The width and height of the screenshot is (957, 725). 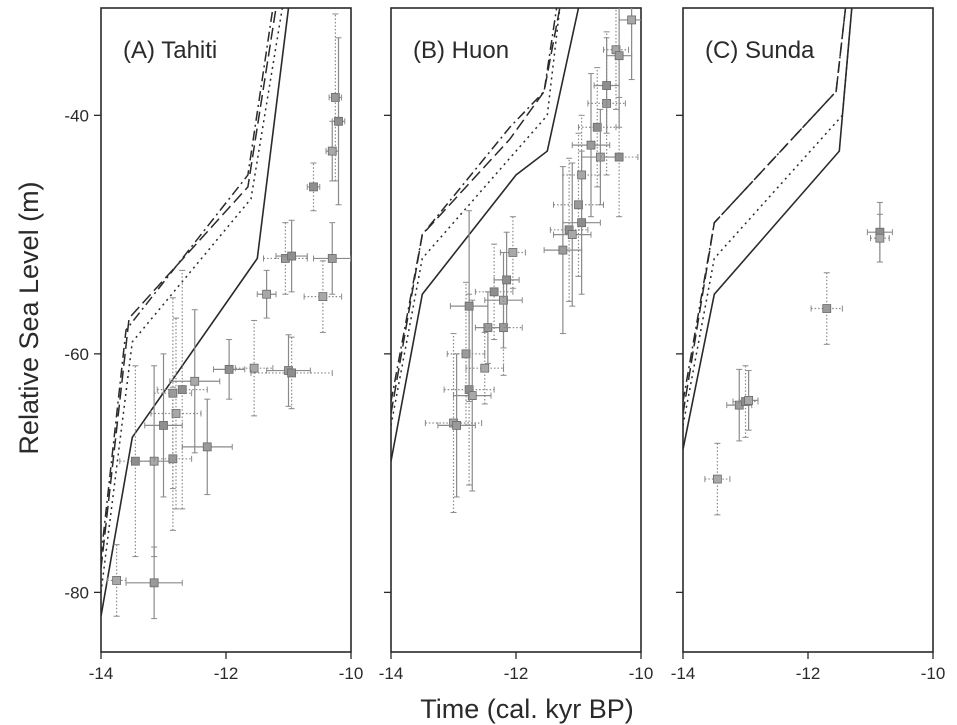 What do you see at coordinates (76, 592) in the screenshot?
I see `y-tick-label: -80` at bounding box center [76, 592].